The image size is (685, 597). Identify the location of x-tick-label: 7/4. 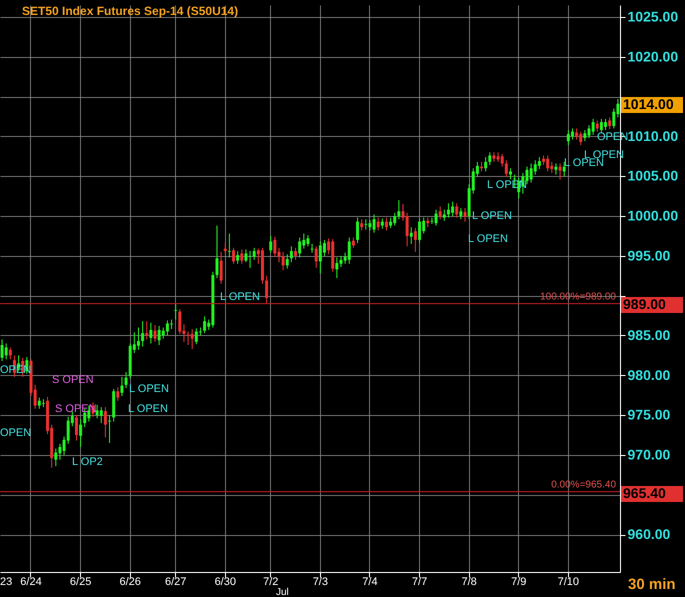
(370, 582).